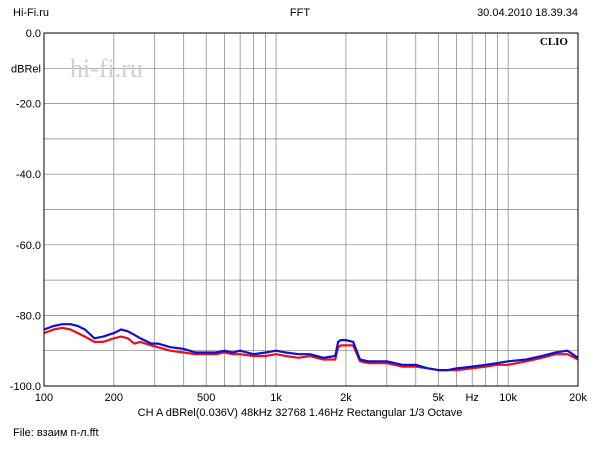 This screenshot has height=450, width=600. I want to click on series-layer, so click(311, 347).